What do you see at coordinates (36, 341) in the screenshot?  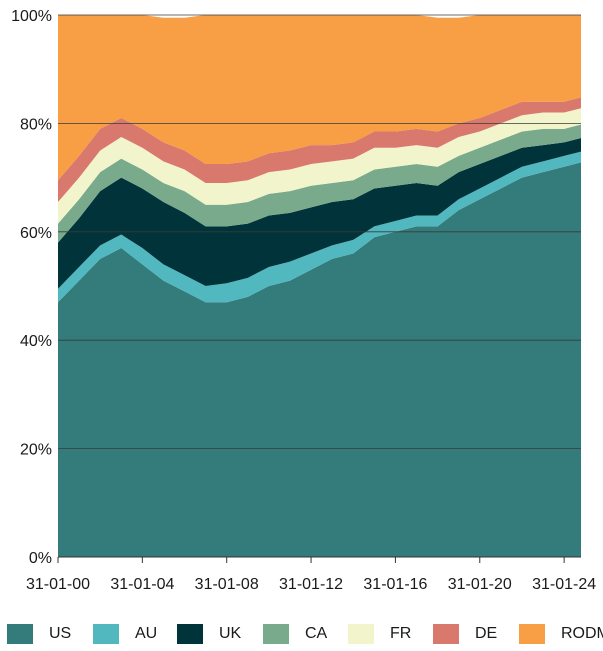 I see `y-tick-label: 40%` at bounding box center [36, 341].